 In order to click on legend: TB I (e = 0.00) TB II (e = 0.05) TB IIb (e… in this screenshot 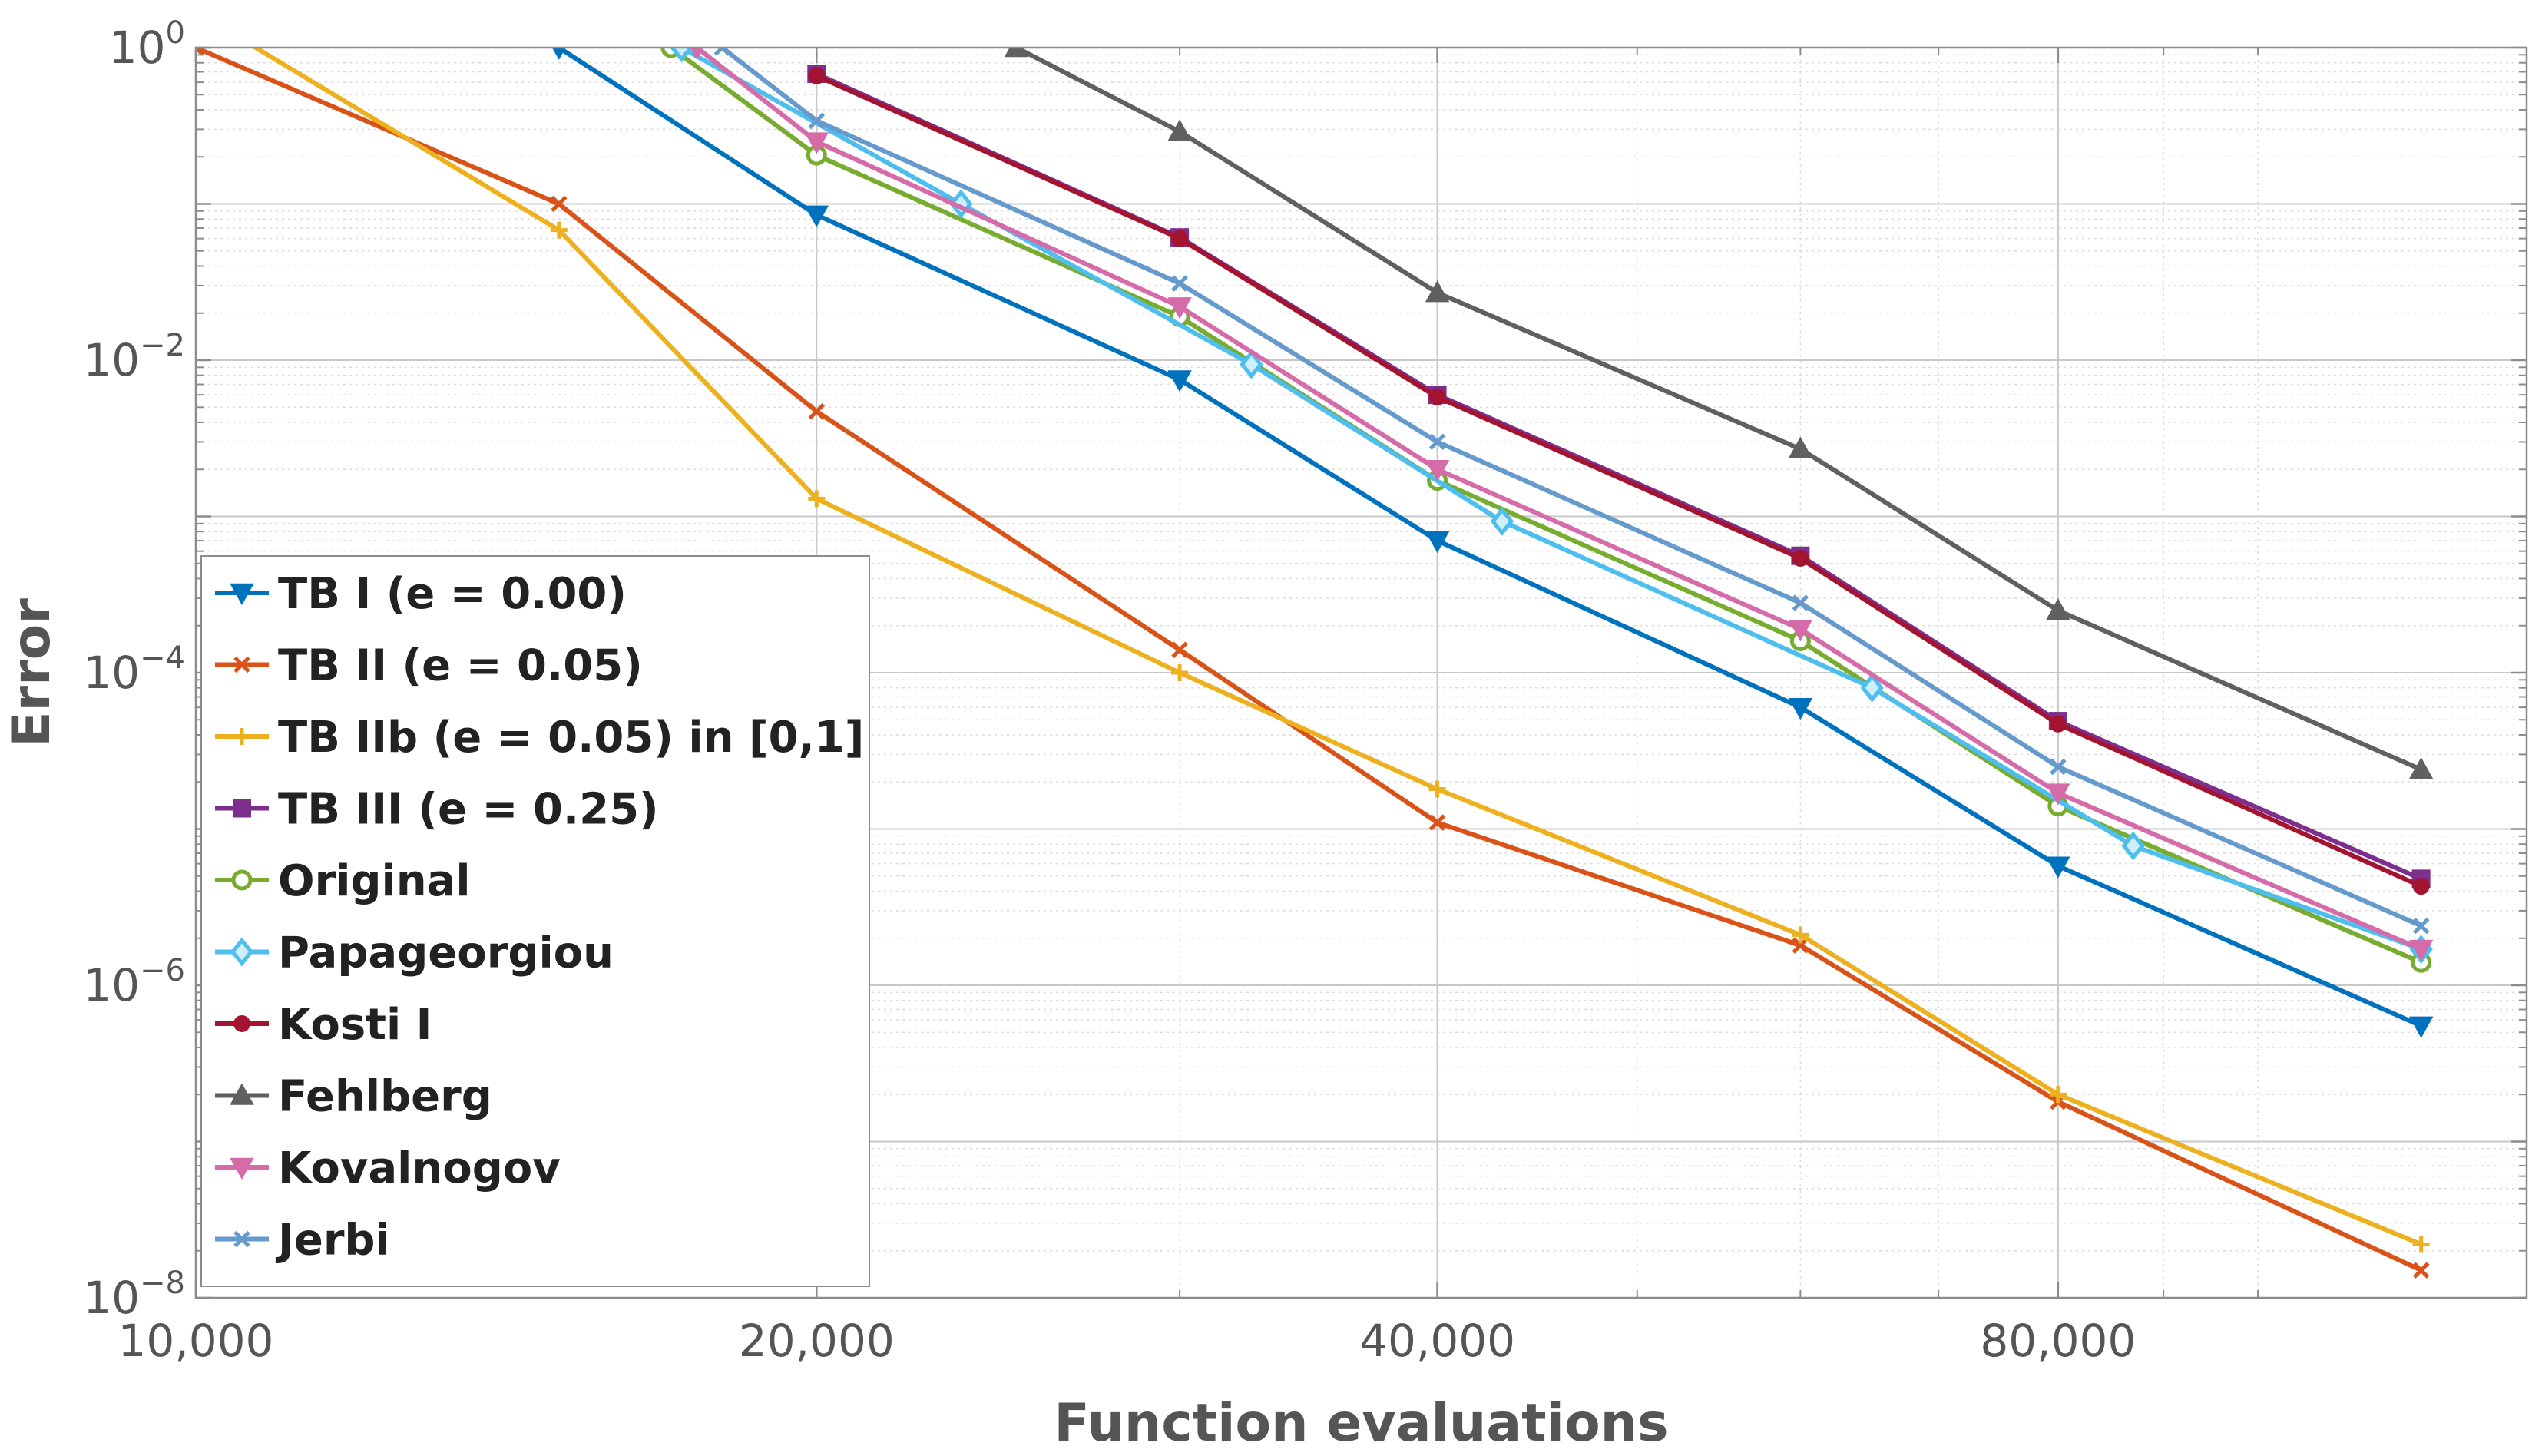, I will do `click(535, 921)`.